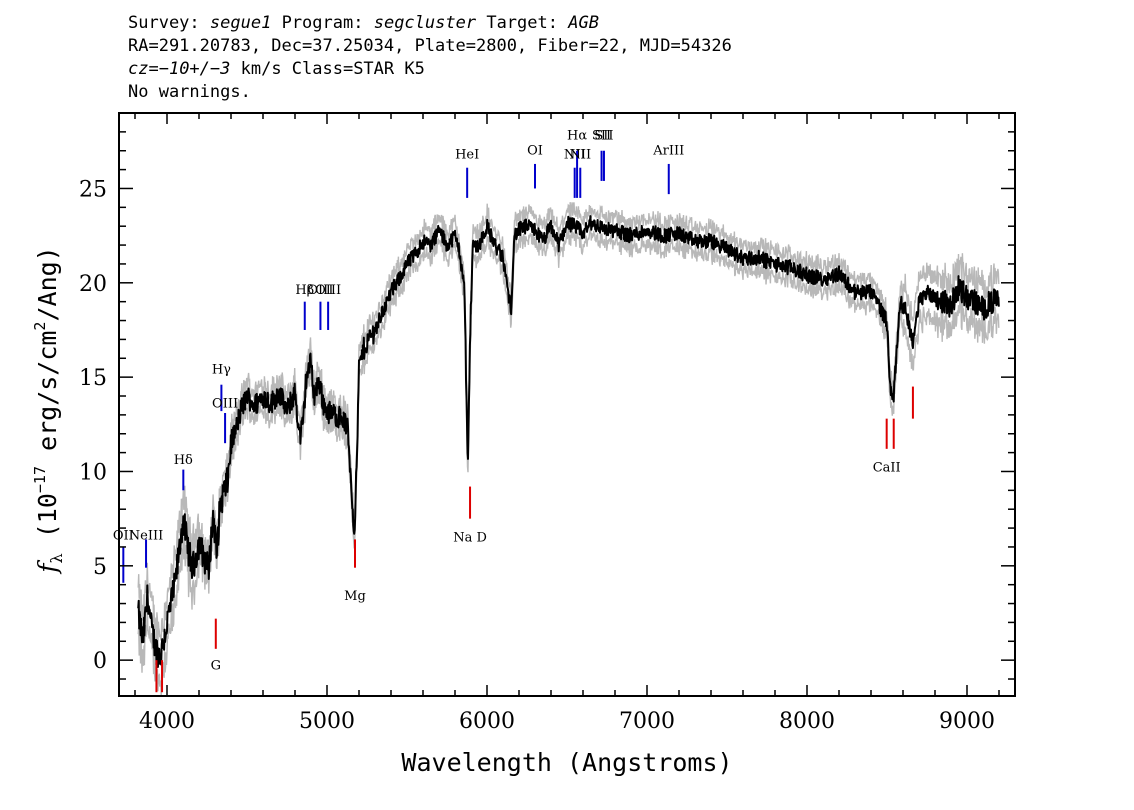  What do you see at coordinates (577, 135) in the screenshot?
I see `emission-line-label: Hα` at bounding box center [577, 135].